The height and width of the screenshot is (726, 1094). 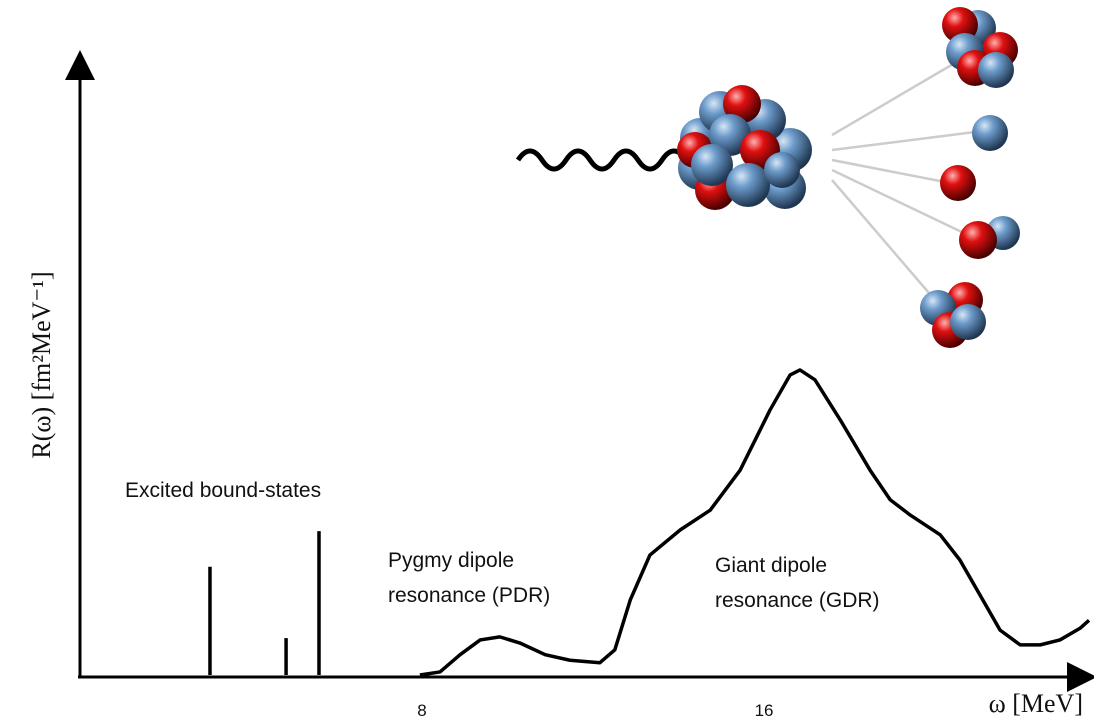 I want to click on x-tick-label: 16, so click(x=764, y=710).